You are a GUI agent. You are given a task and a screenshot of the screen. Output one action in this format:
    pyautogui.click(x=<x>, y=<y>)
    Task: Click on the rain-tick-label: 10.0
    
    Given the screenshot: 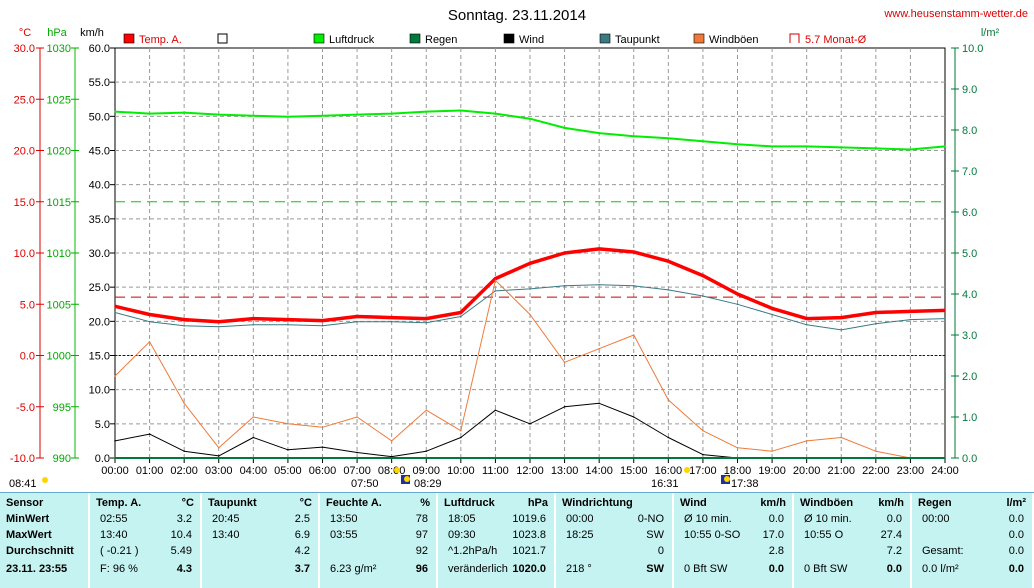 What is the action you would take?
    pyautogui.click(x=972, y=49)
    